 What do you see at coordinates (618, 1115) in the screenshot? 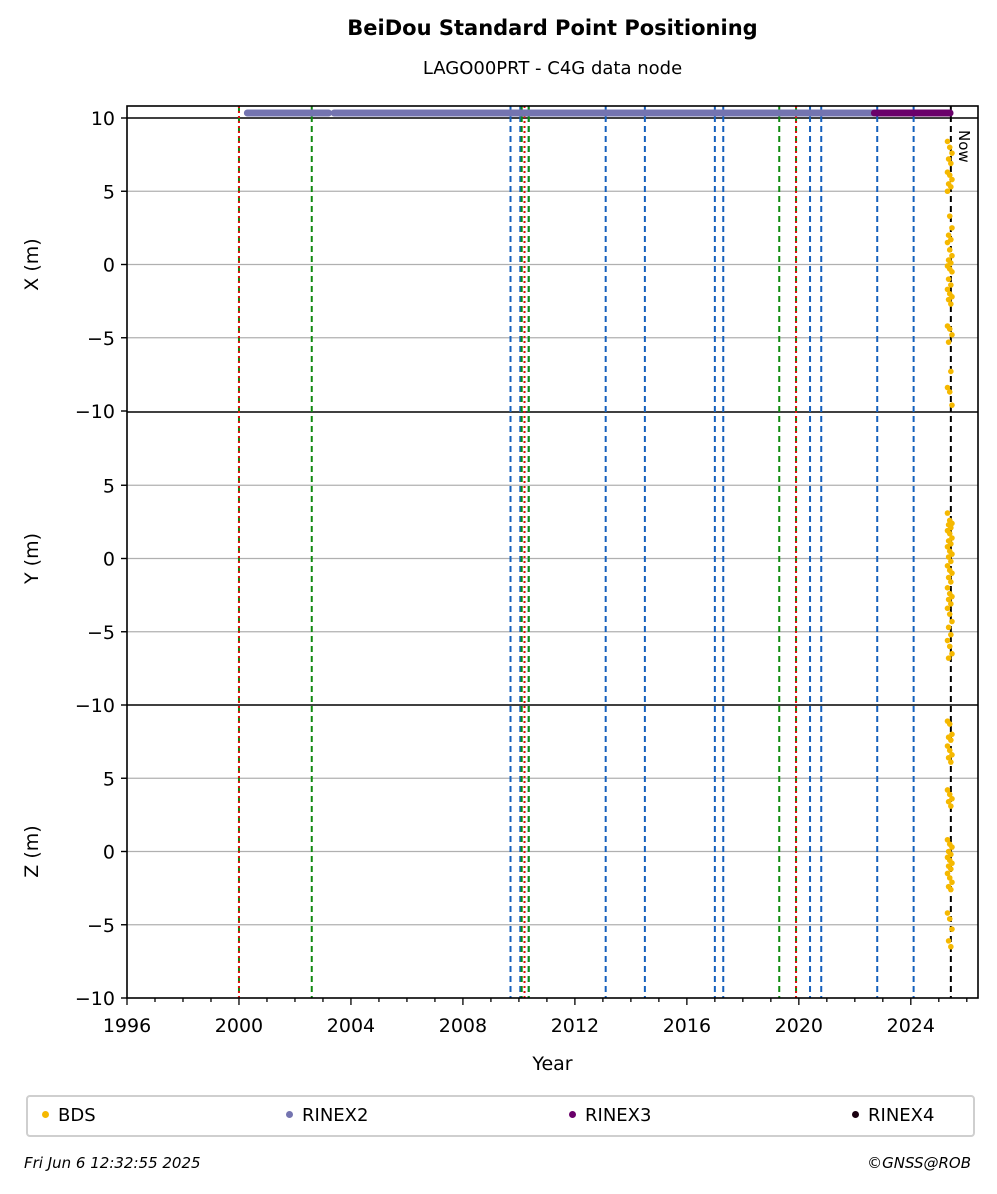
I see `legend-label-rinex3: RINEX3` at bounding box center [618, 1115].